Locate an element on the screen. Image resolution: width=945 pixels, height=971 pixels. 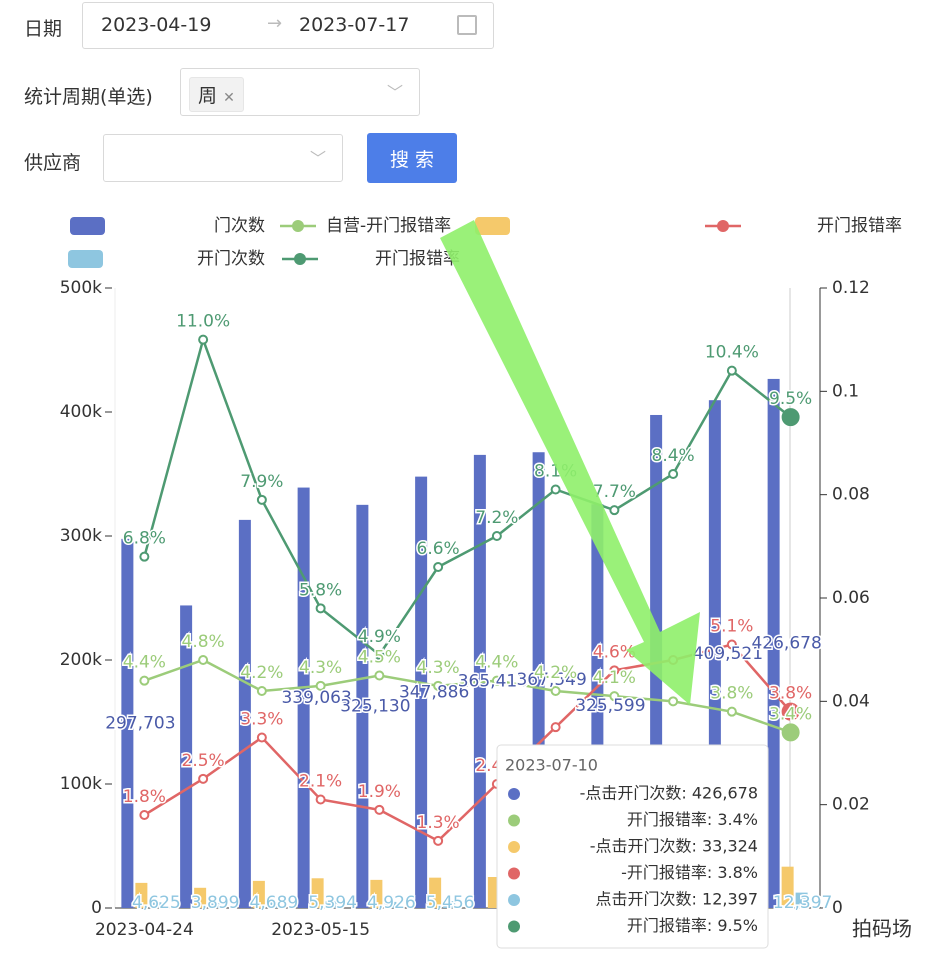
x-tick-label: 2023-04-24 is located at coordinates (144, 930).